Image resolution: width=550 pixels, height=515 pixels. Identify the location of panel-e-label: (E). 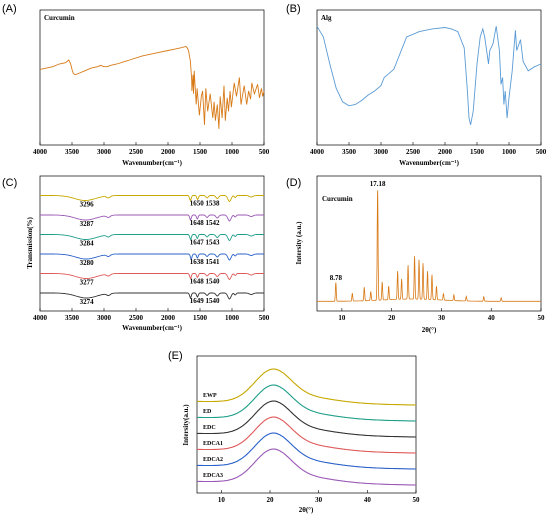
(175, 356).